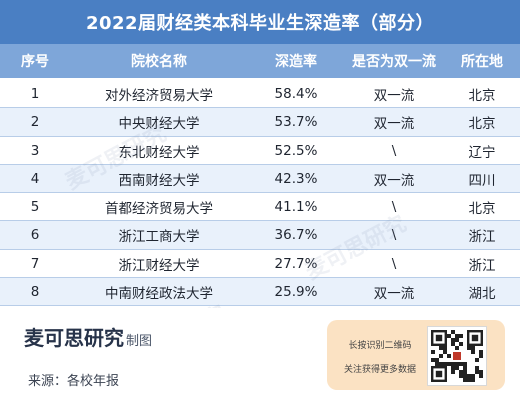 Image resolution: width=520 pixels, height=402 pixels. Describe the element at coordinates (482, 180) in the screenshot. I see `cell-location: 四川` at that location.